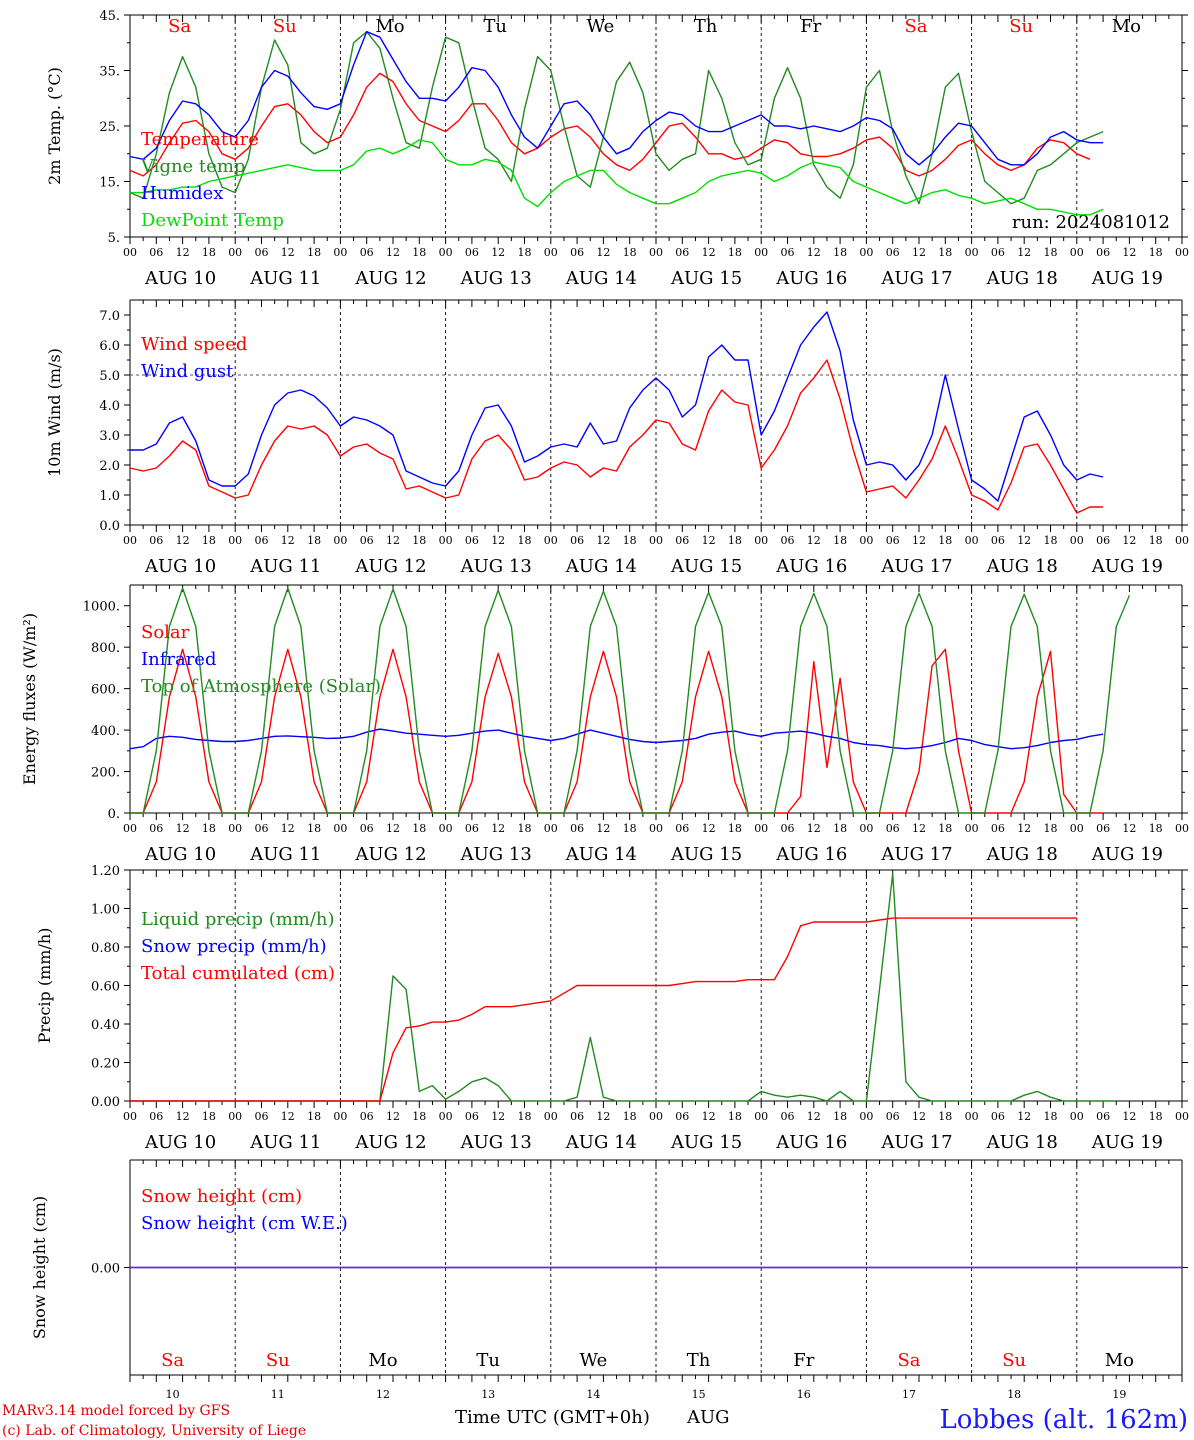  I want to click on y-tick-label: 0., so click(114, 814).